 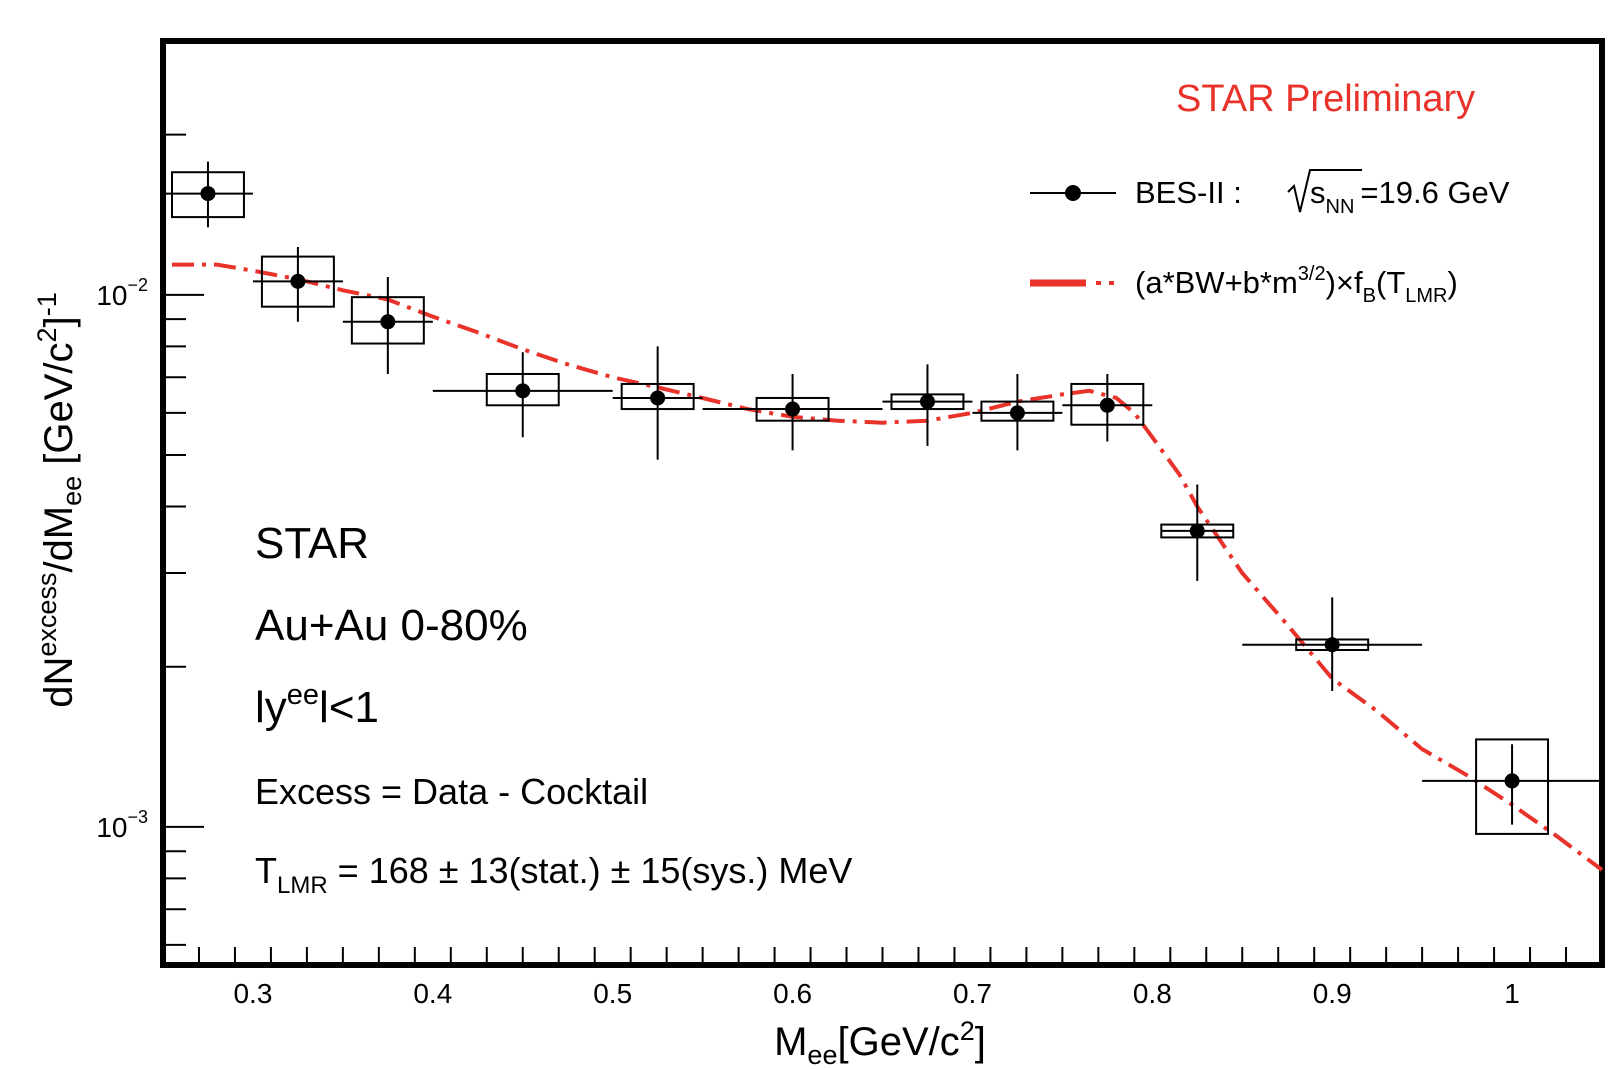 What do you see at coordinates (1369, 296) in the screenshot?
I see `legend-model-sub1: B` at bounding box center [1369, 296].